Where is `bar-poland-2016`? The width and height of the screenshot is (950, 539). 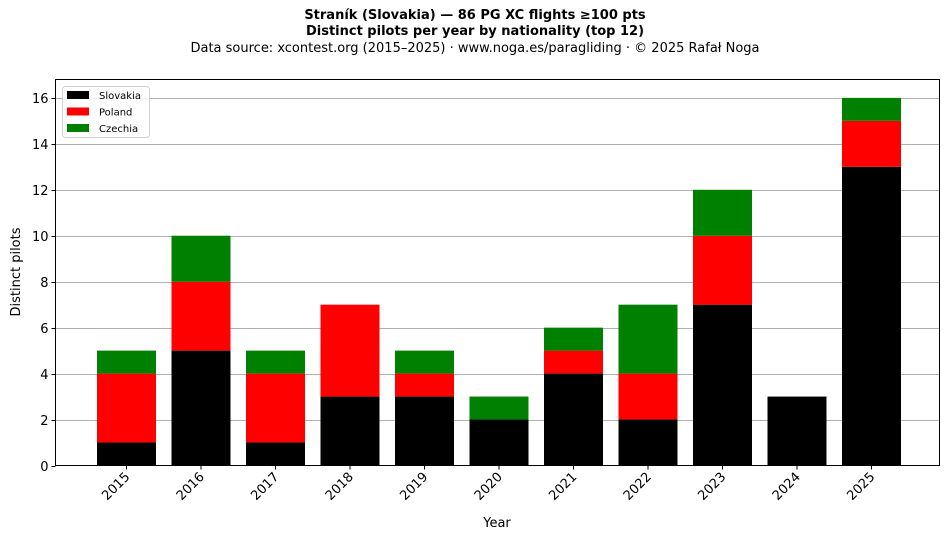
bar-poland-2016 is located at coordinates (201, 316).